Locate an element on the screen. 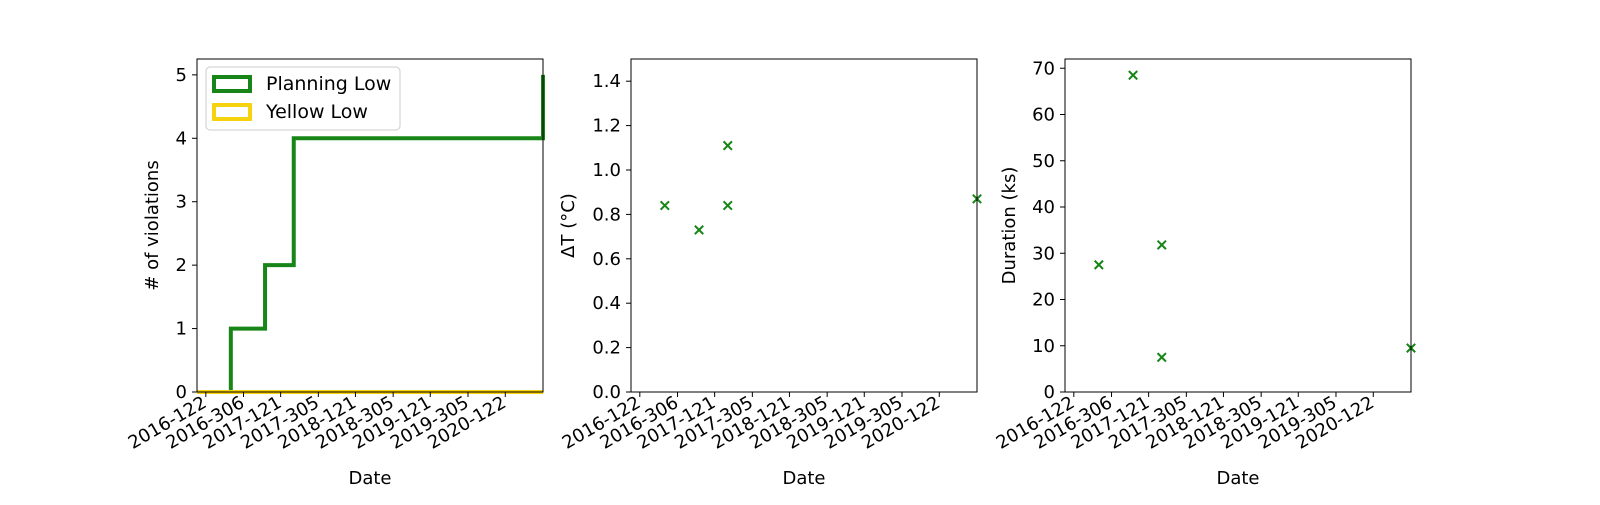 The width and height of the screenshot is (1600, 505). y-tick-label: 70 is located at coordinates (1043, 68).